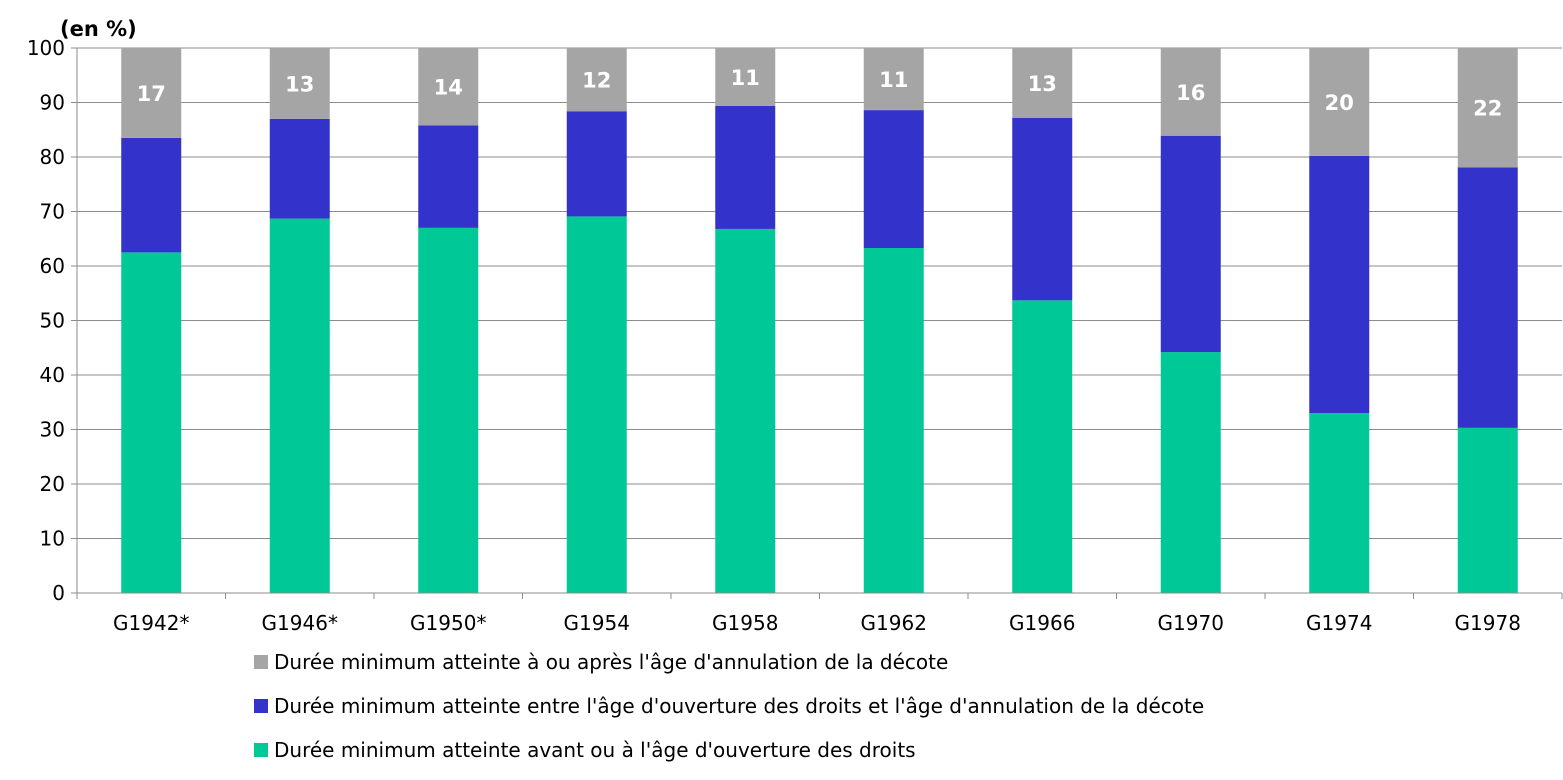 The width and height of the screenshot is (1563, 780). What do you see at coordinates (894, 623) in the screenshot?
I see `x-tick-label: G1962` at bounding box center [894, 623].